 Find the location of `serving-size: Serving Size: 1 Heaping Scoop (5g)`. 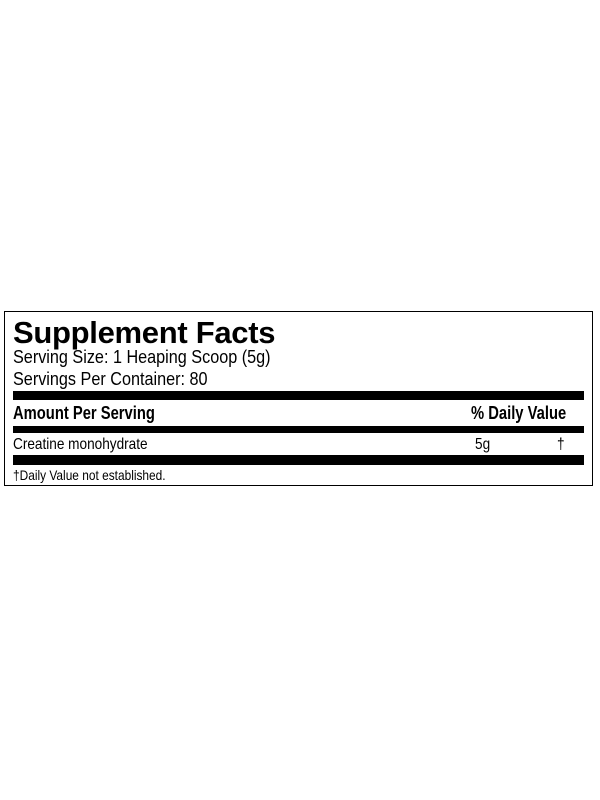

serving-size: Serving Size: 1 Heaping Scoop (5g) is located at coordinates (142, 357).